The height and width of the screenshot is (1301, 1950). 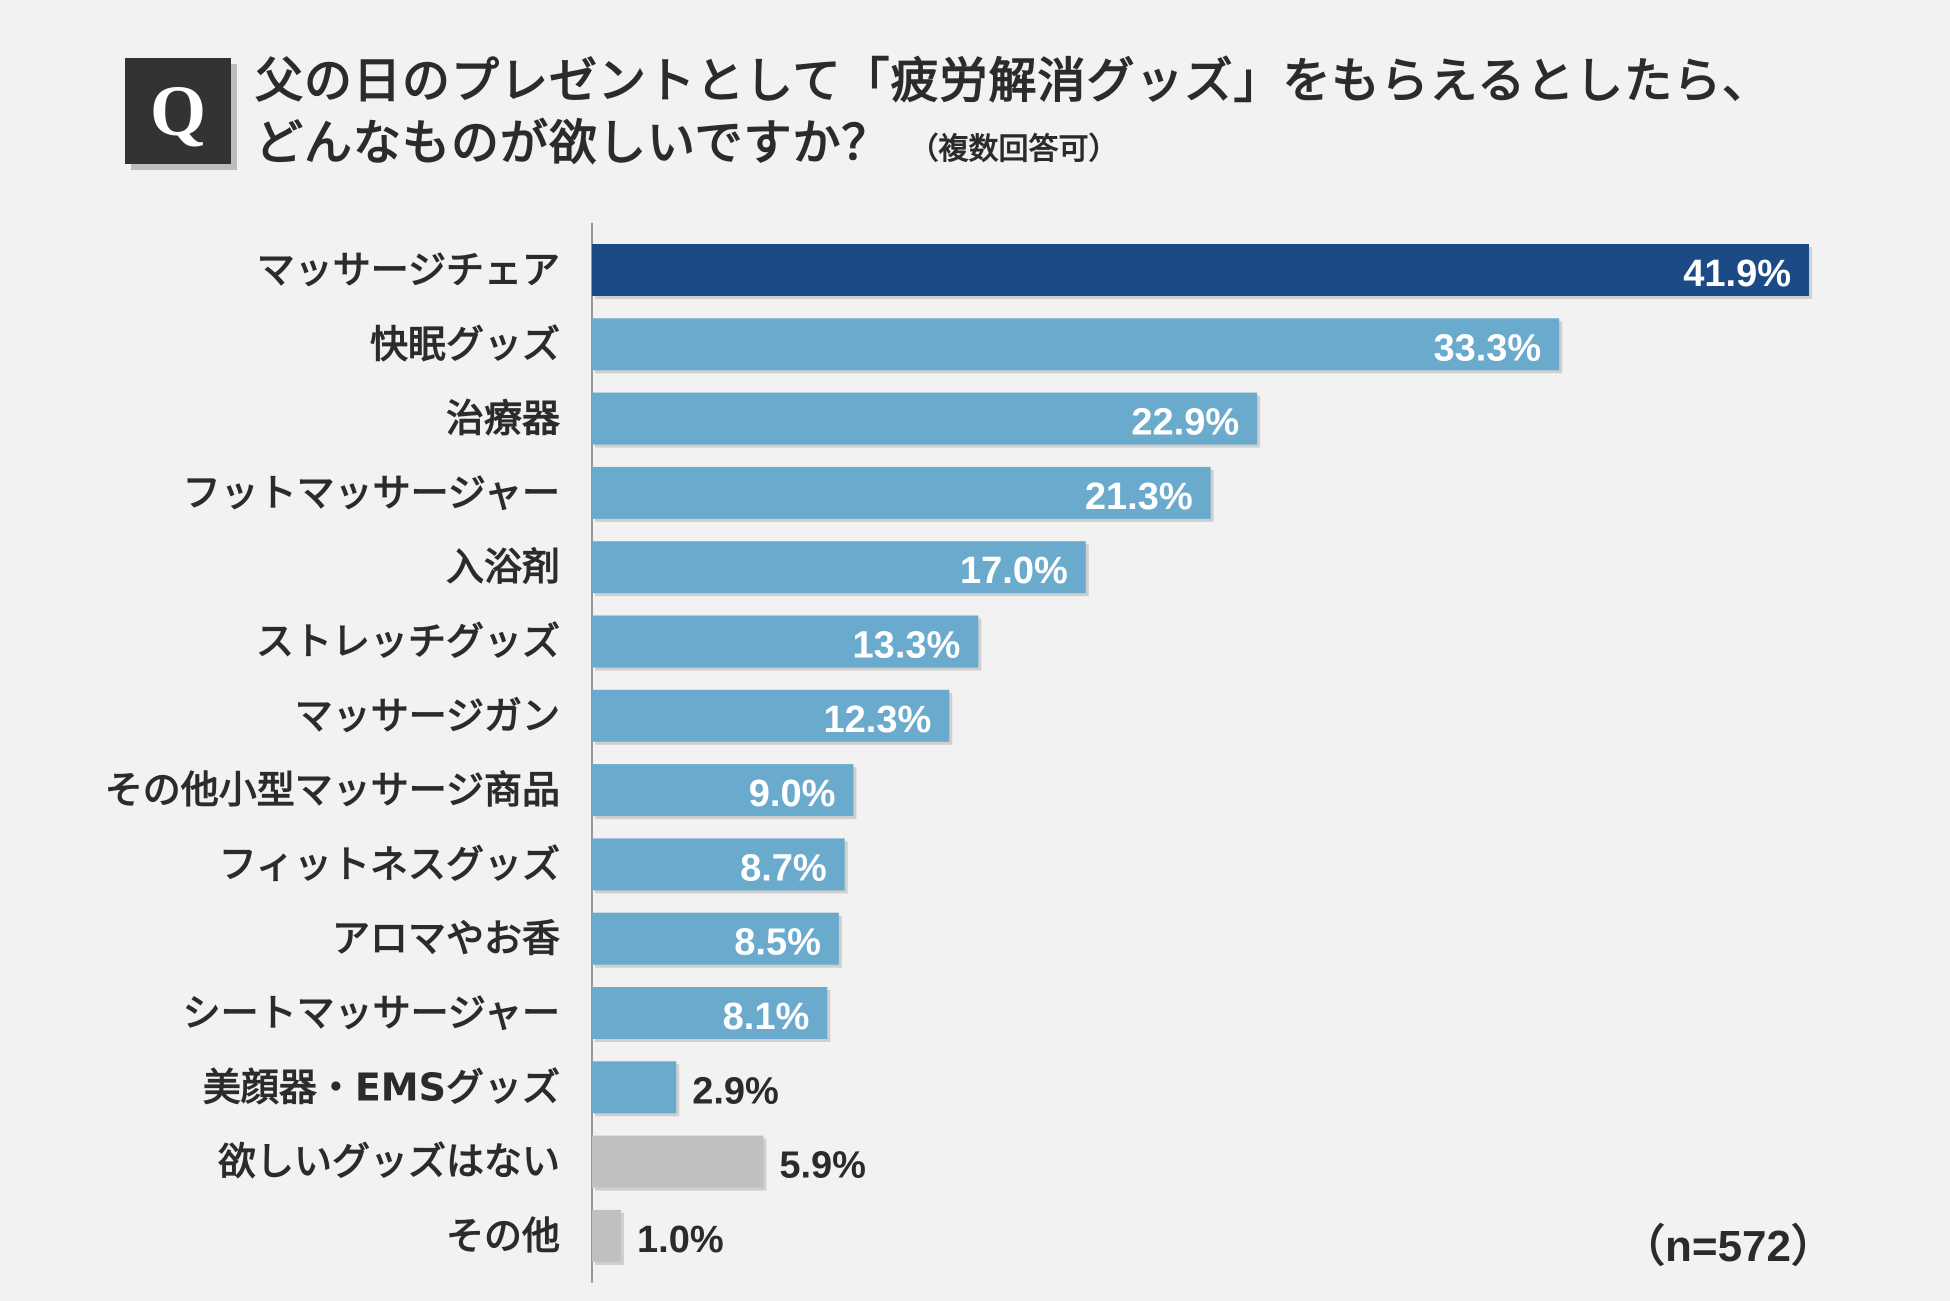 I want to click on value-label-5: 13.3%, so click(x=907, y=646).